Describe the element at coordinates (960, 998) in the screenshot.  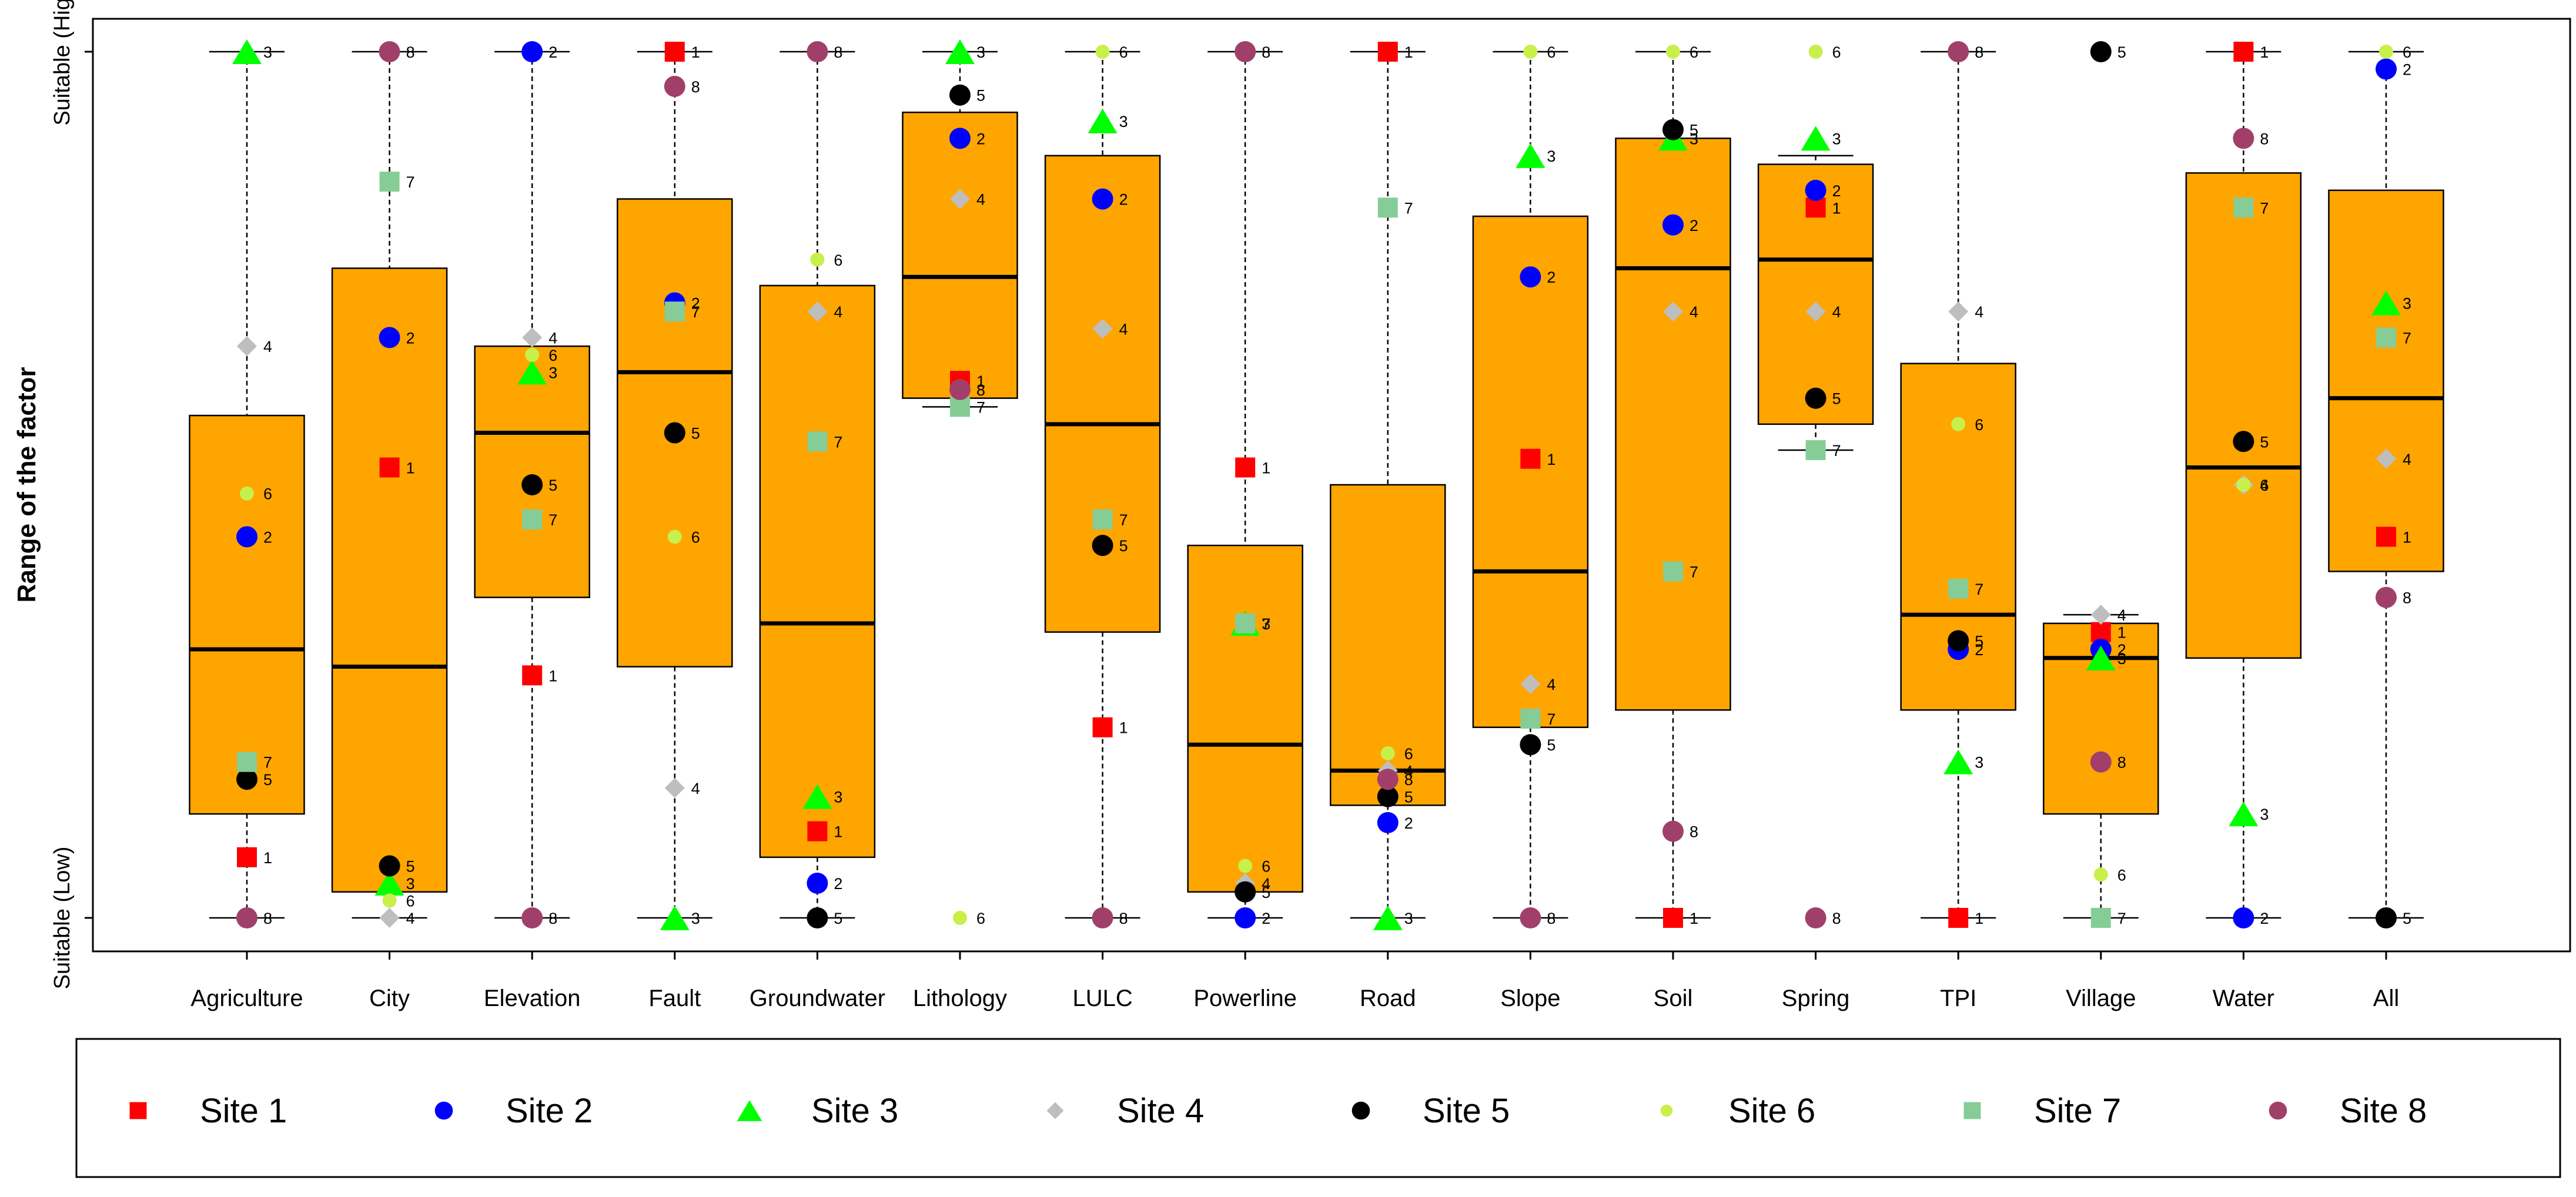
I see `x-tick-label: Lithology` at that location.